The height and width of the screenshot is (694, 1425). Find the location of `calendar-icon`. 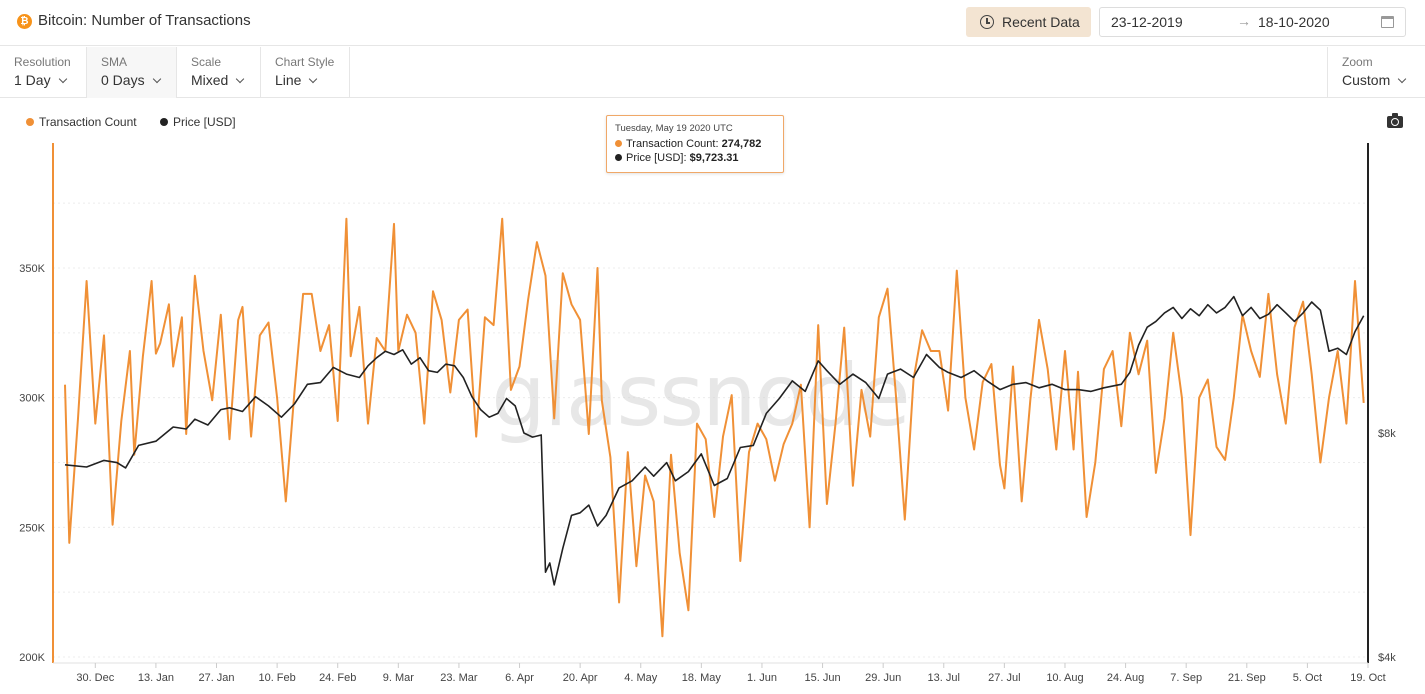

calendar-icon is located at coordinates (1387, 22).